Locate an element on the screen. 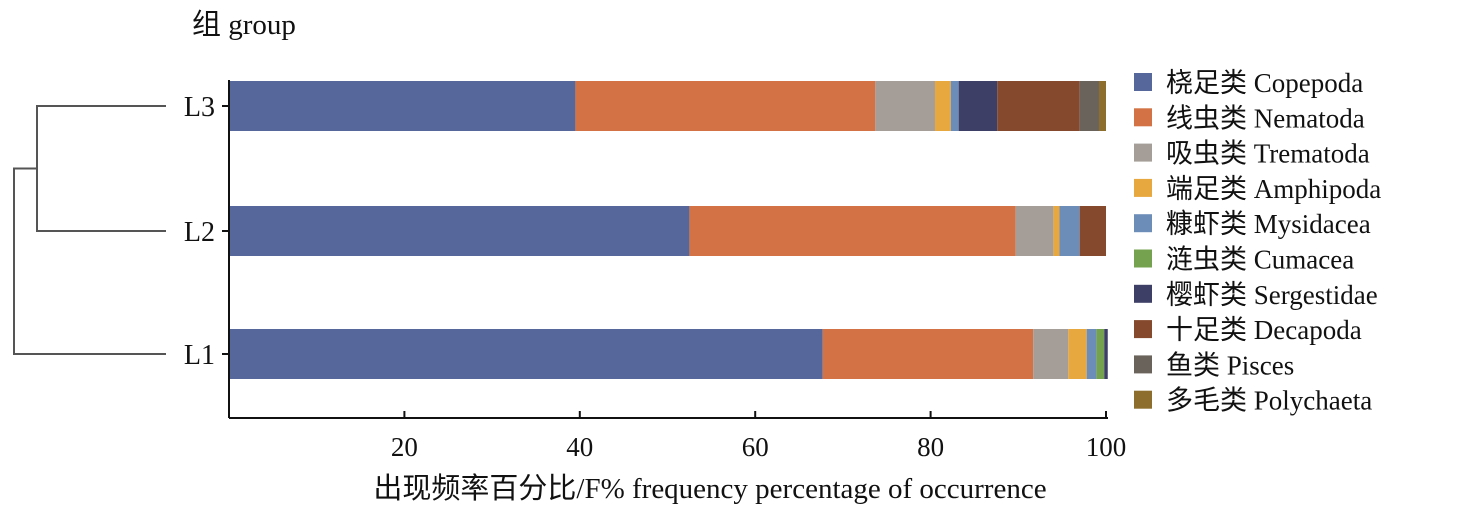  legend-item: 多毛类 Polychaeta is located at coordinates (1253, 401).